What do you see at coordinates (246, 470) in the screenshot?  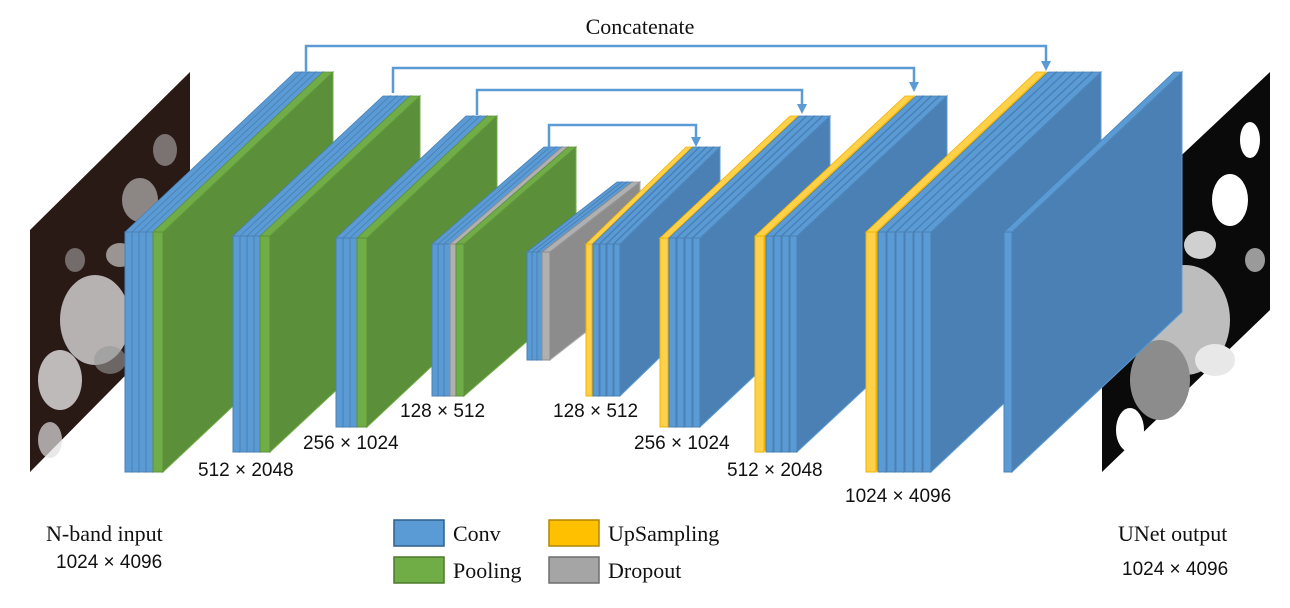 I see `dim-label-enc1: 512 × 2048` at bounding box center [246, 470].